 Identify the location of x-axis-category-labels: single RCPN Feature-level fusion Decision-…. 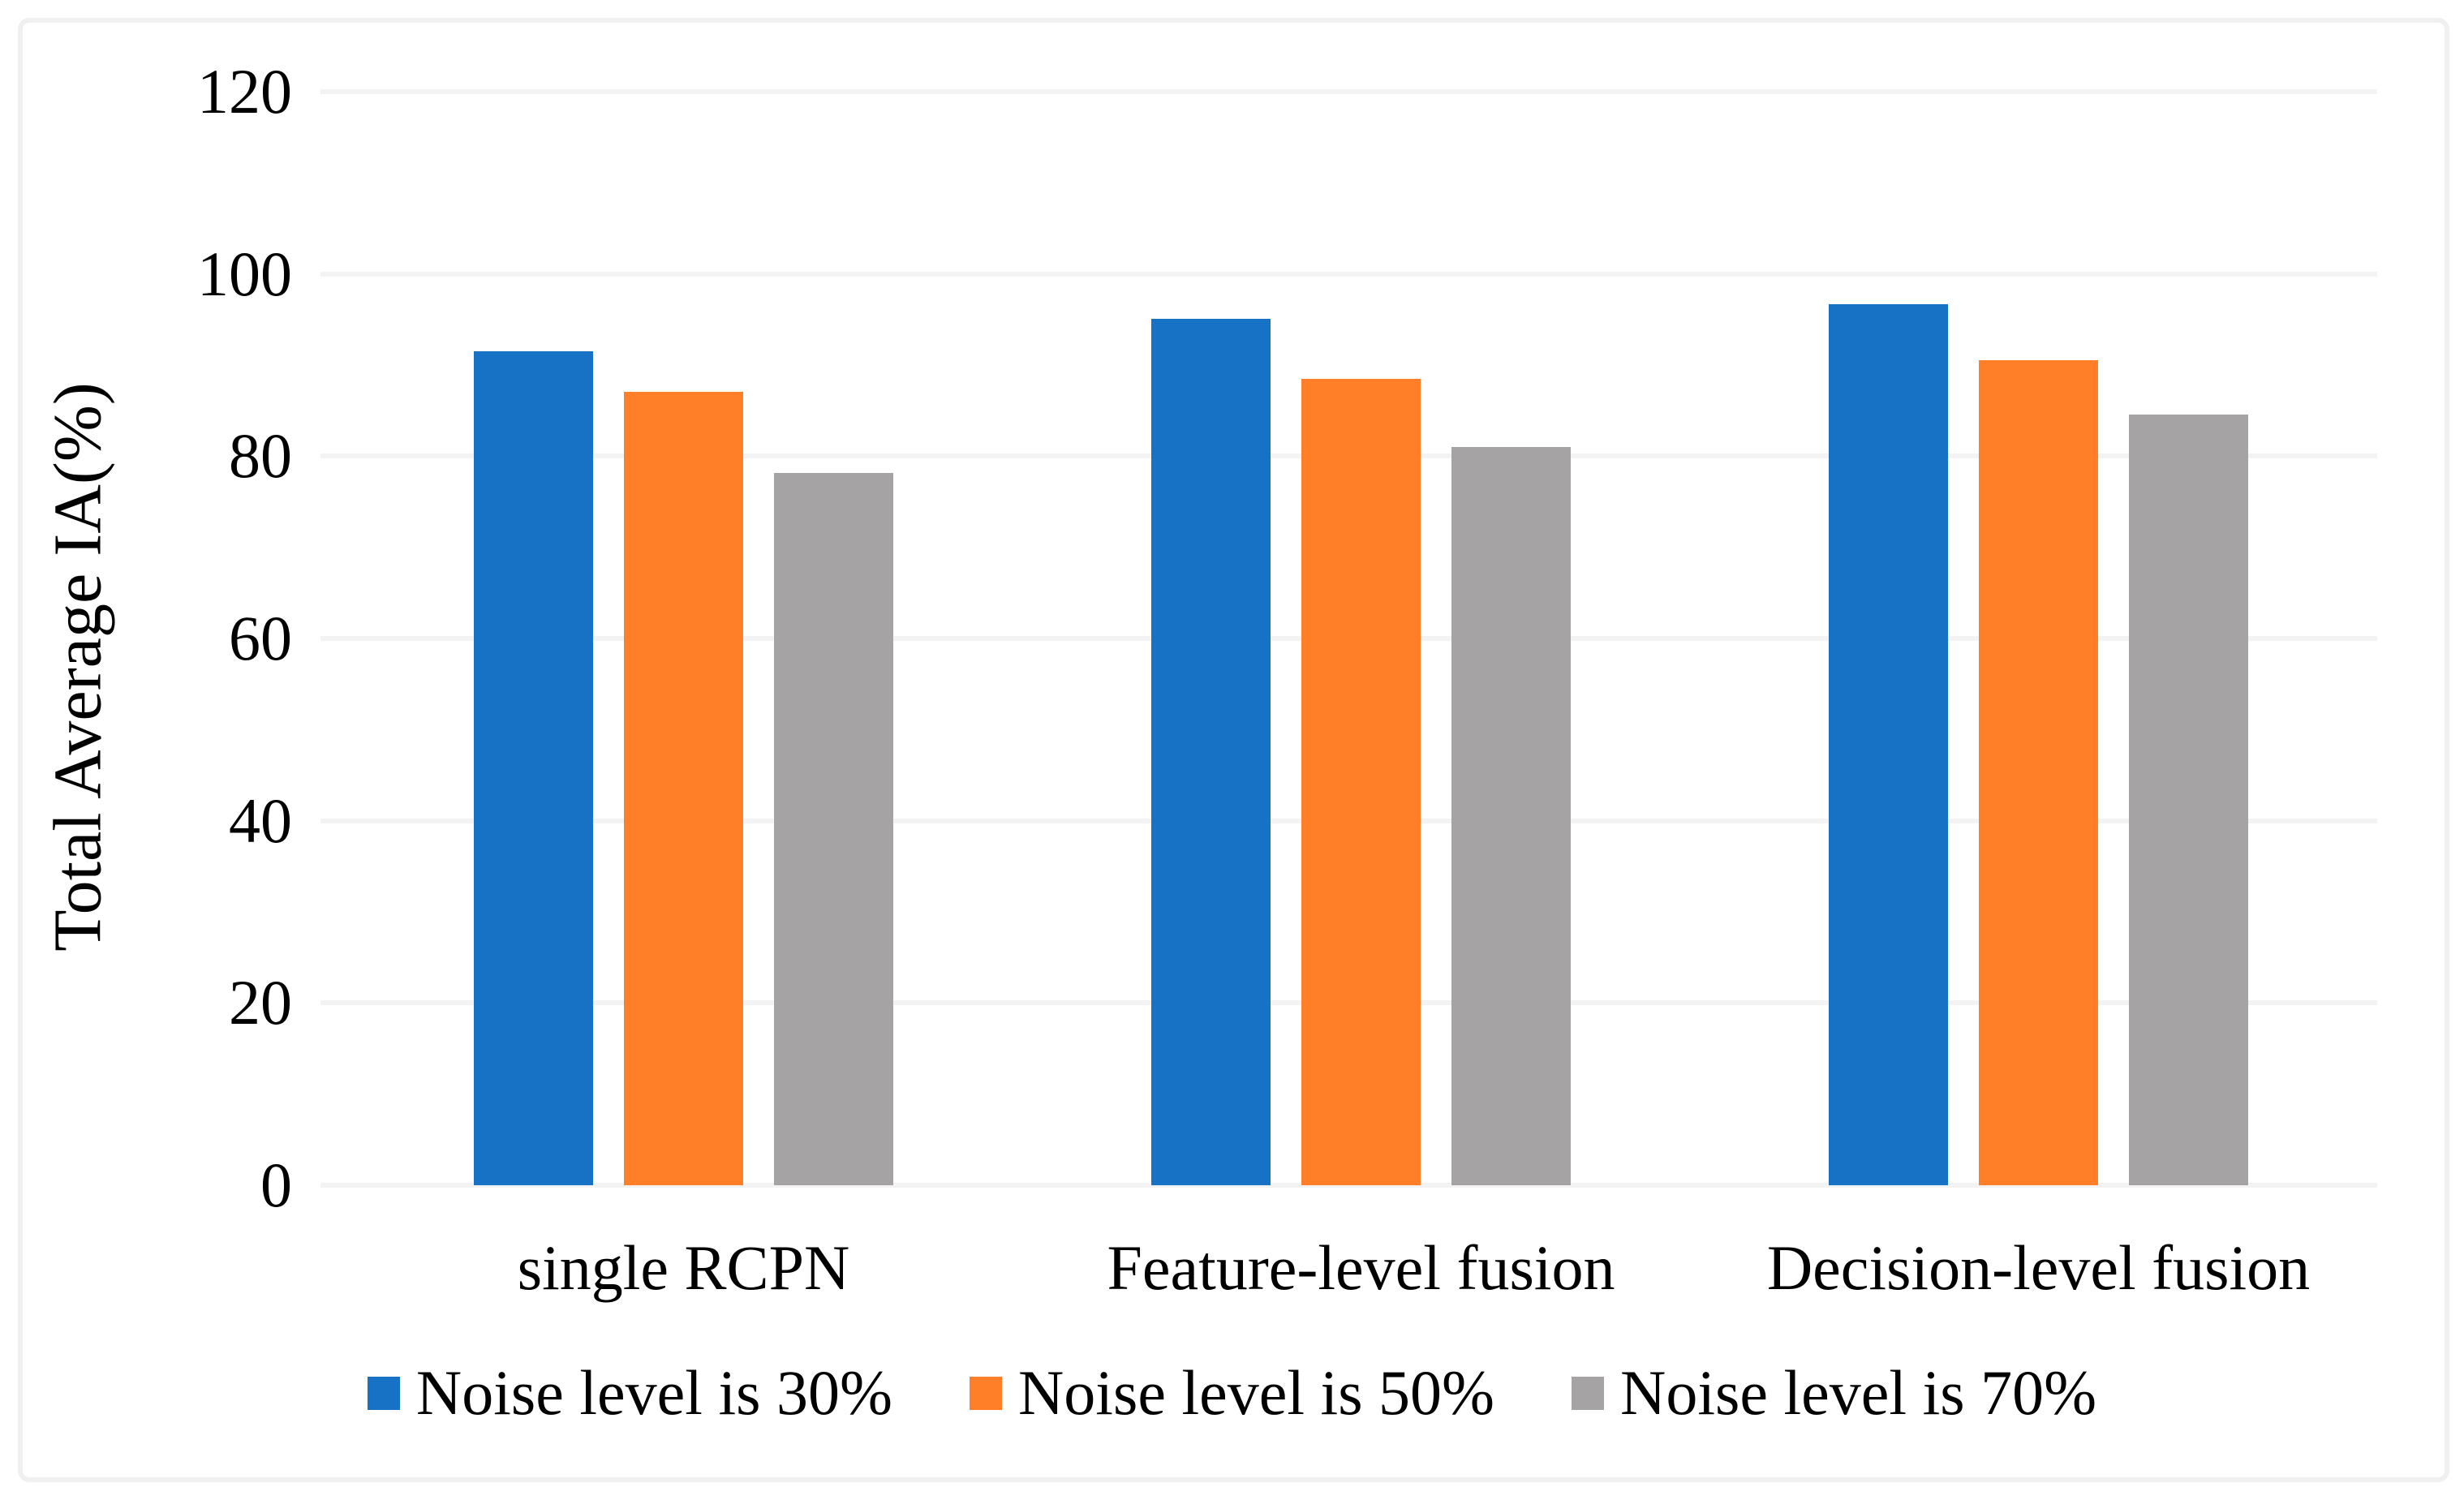
(1348, 1281).